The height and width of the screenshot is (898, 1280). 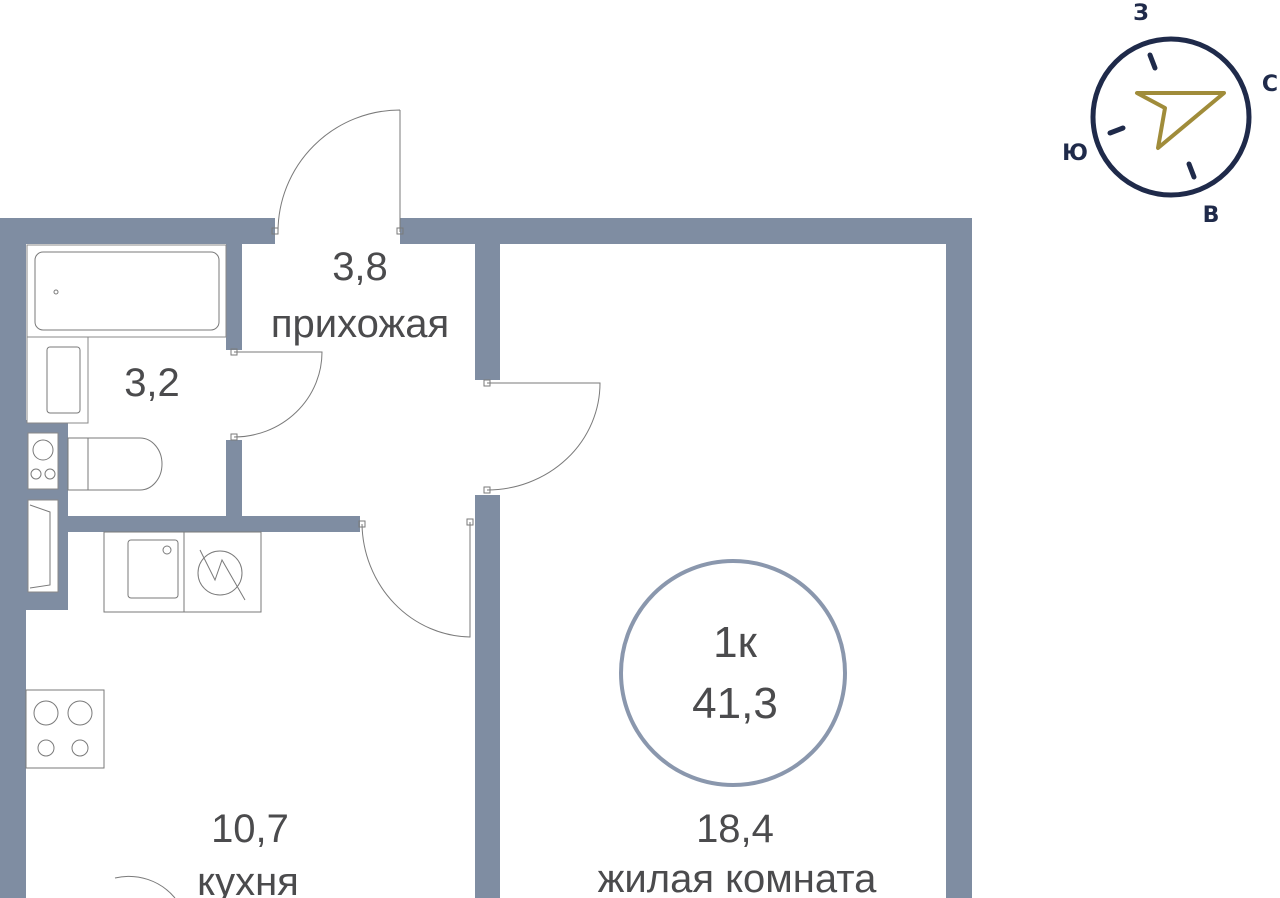 What do you see at coordinates (1270, 84) in the screenshot?
I see `compass-north: С` at bounding box center [1270, 84].